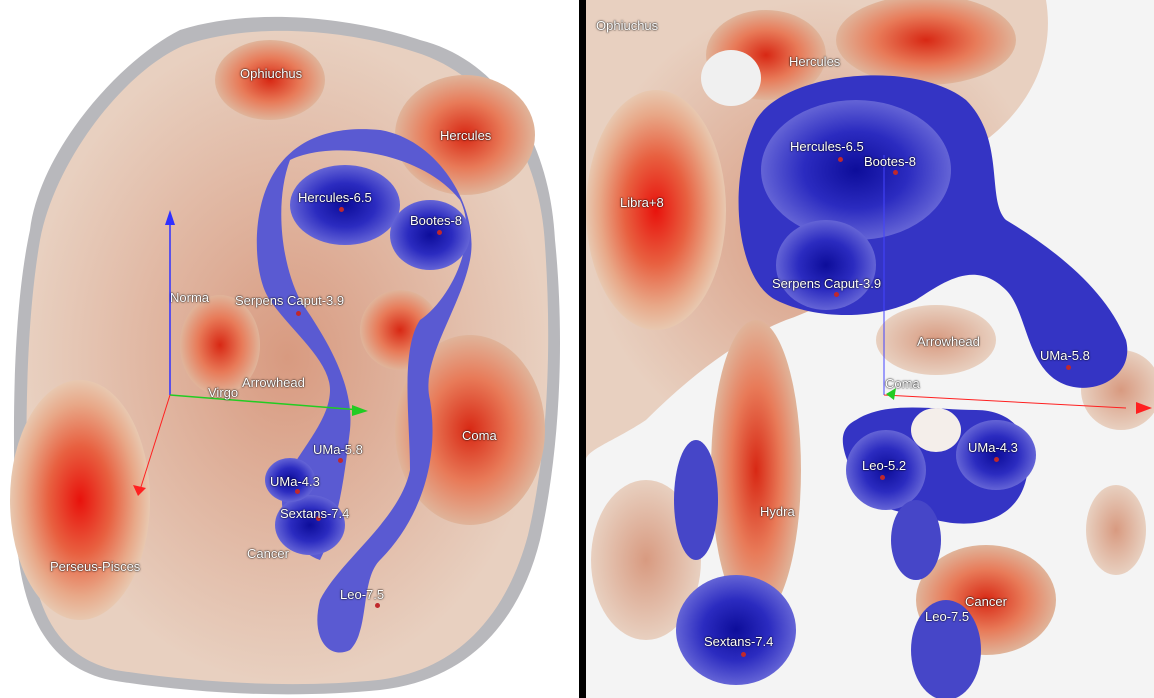 The image size is (1154, 698). Describe the element at coordinates (895, 172) in the screenshot. I see `bootes-8-marker-r` at that location.